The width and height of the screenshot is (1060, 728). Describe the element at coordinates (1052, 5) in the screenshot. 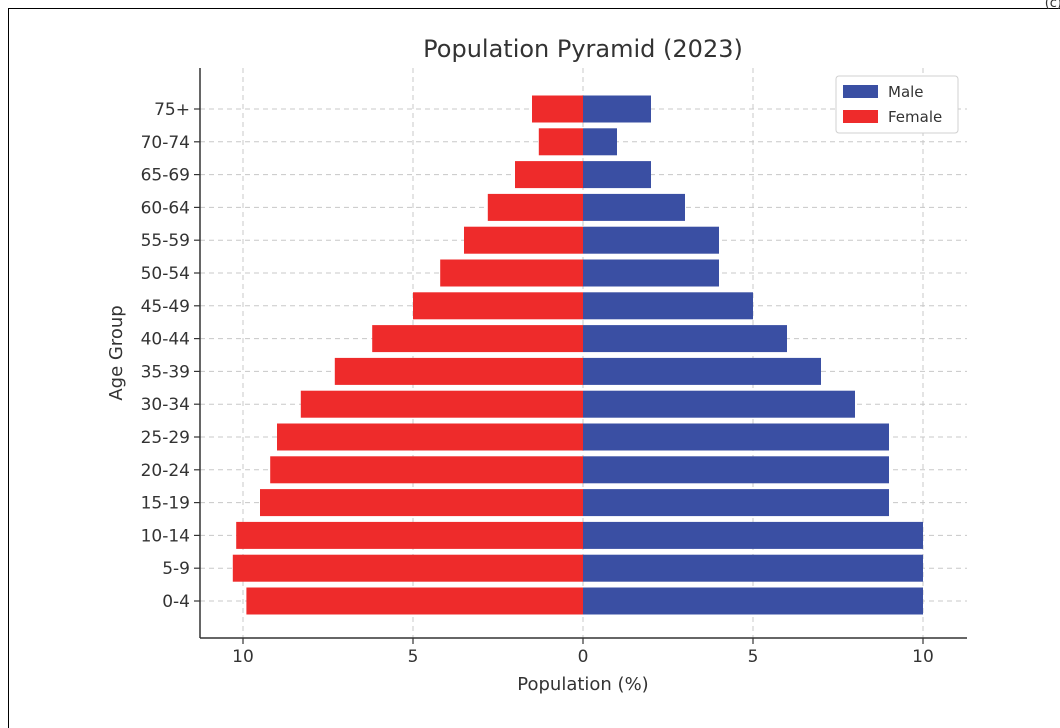

I see `corner-label: (c)` at that location.